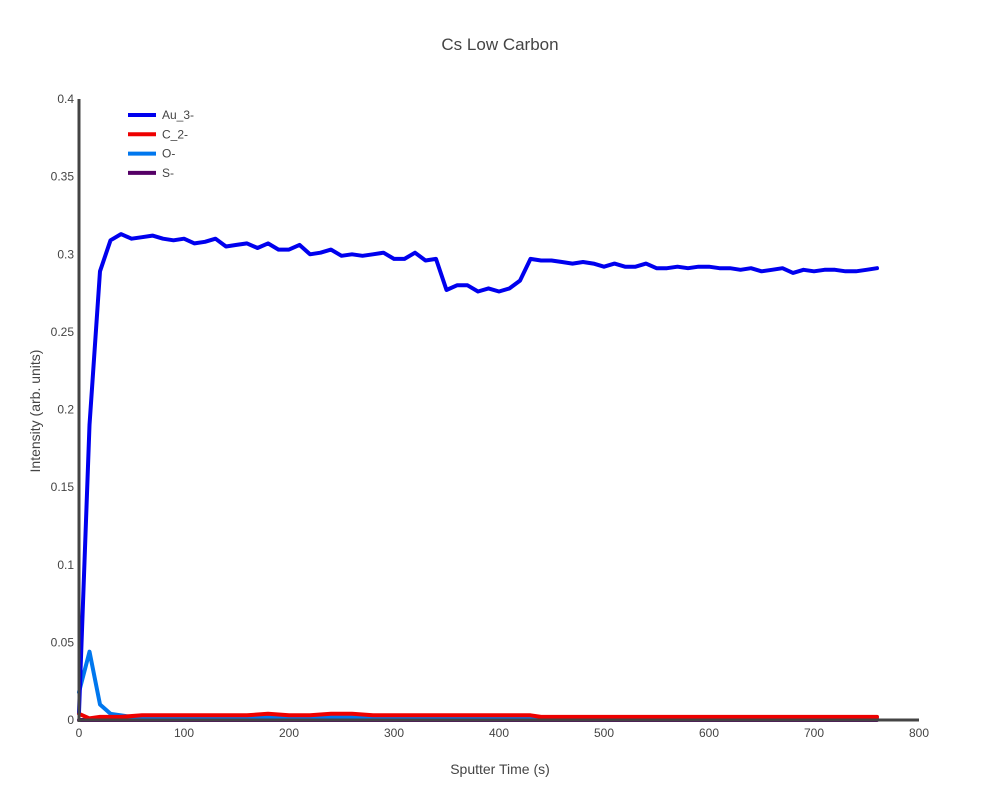 This screenshot has height=800, width=1000. I want to click on y-tick-label: 0.1, so click(65, 565).